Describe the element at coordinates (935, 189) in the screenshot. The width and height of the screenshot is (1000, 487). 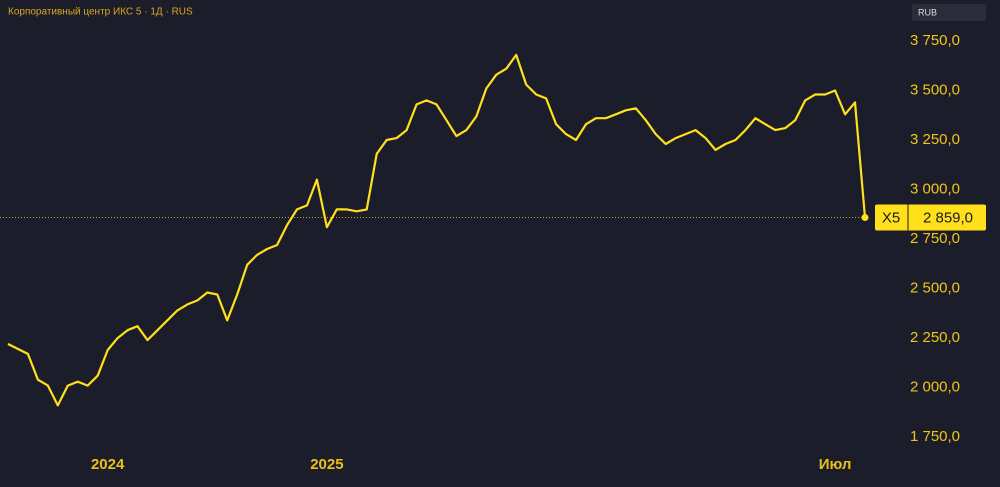
I see `y-tick-label: 3 000,0` at that location.